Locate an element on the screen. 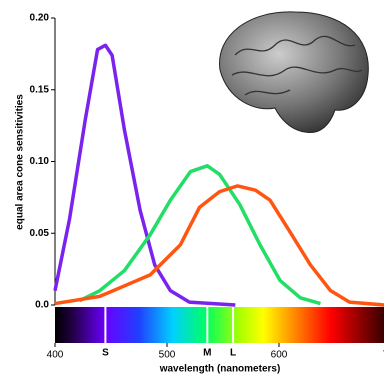 The height and width of the screenshot is (385, 384). y-tick-label: 0.20 is located at coordinates (40, 18).